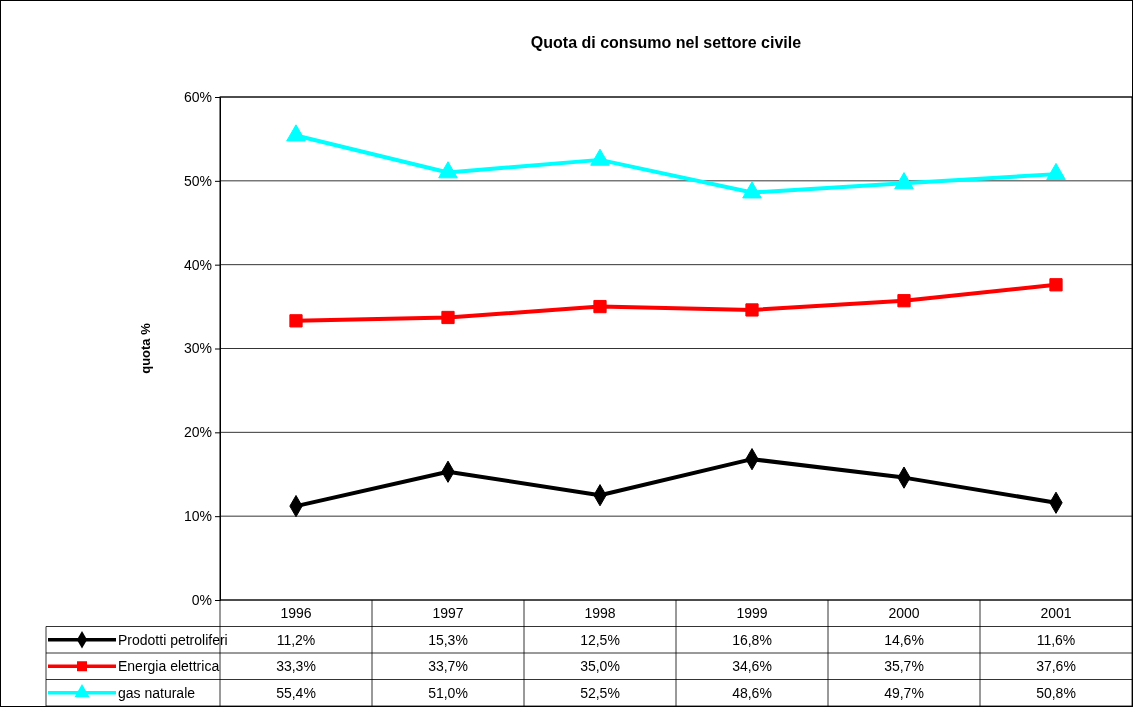  What do you see at coordinates (1056, 666) in the screenshot?
I see `data-label: 37,6%` at bounding box center [1056, 666].